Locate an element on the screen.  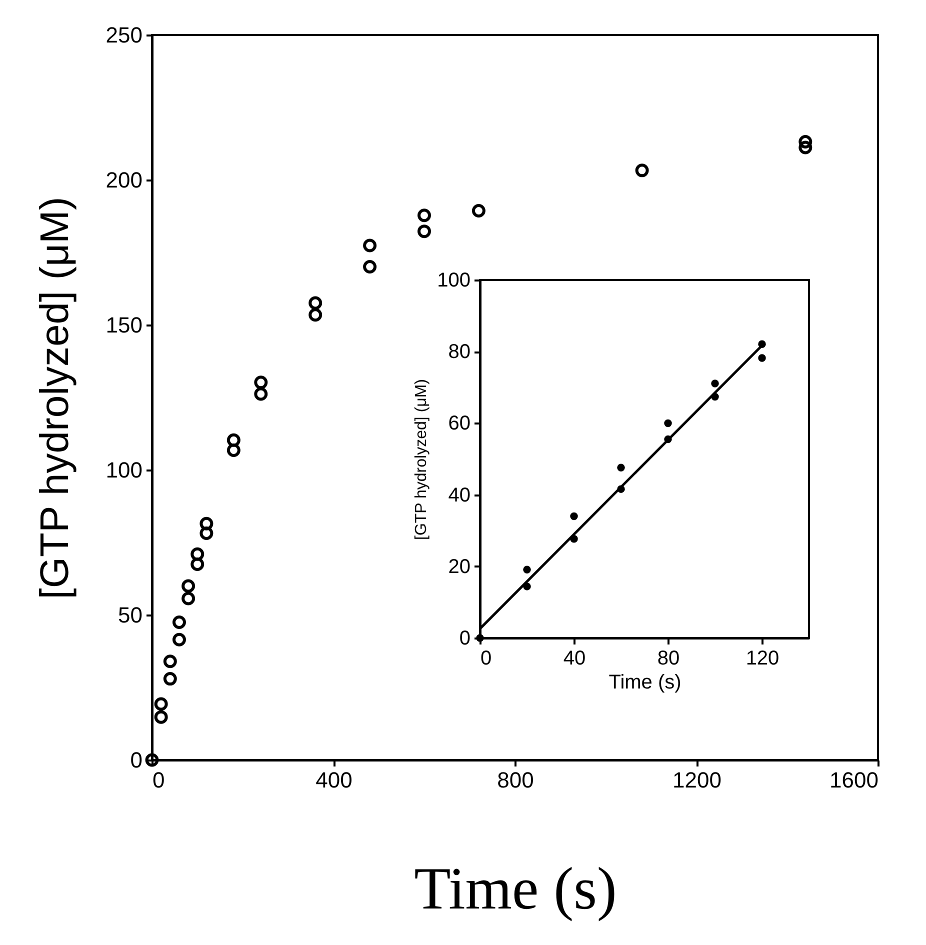
y-tick-label: 50 is located at coordinates (130, 615).